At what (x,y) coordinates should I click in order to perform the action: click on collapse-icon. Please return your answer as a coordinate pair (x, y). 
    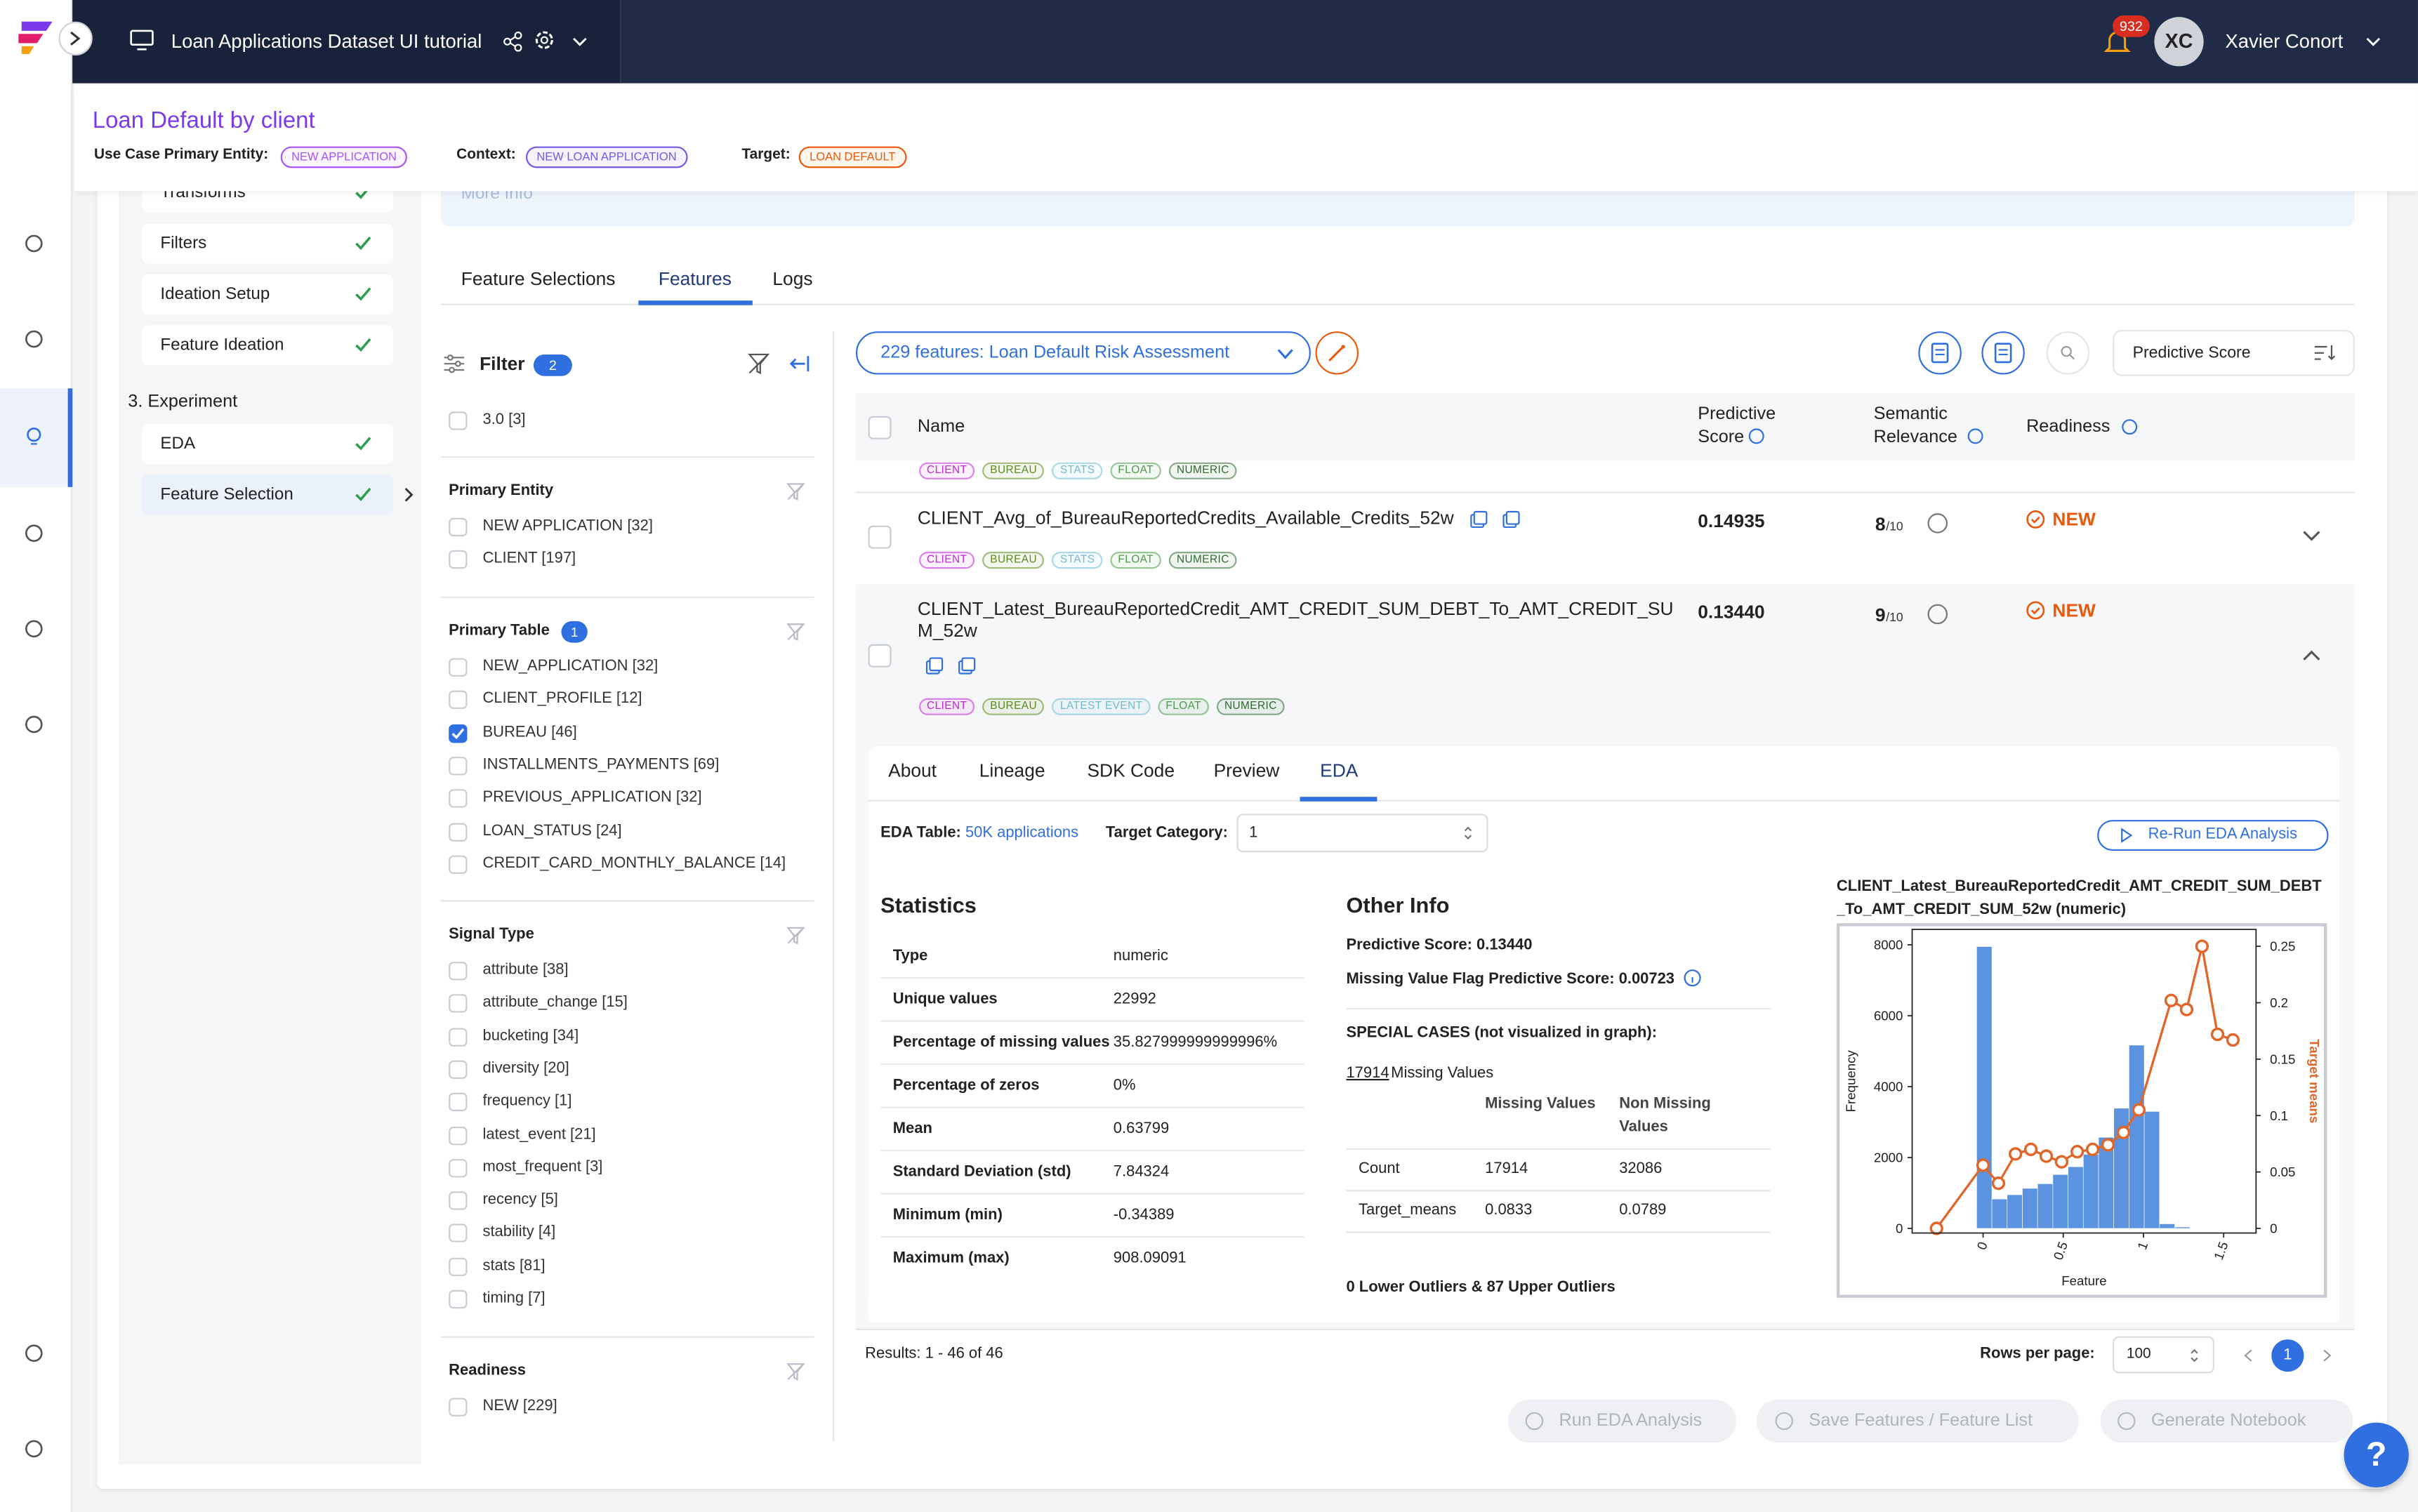
    Looking at the image, I should click on (799, 363).